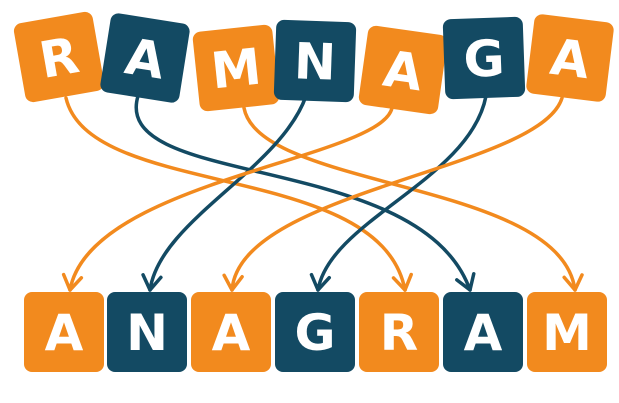  I want to click on anagram-letter-tile: M, so click(567, 332).